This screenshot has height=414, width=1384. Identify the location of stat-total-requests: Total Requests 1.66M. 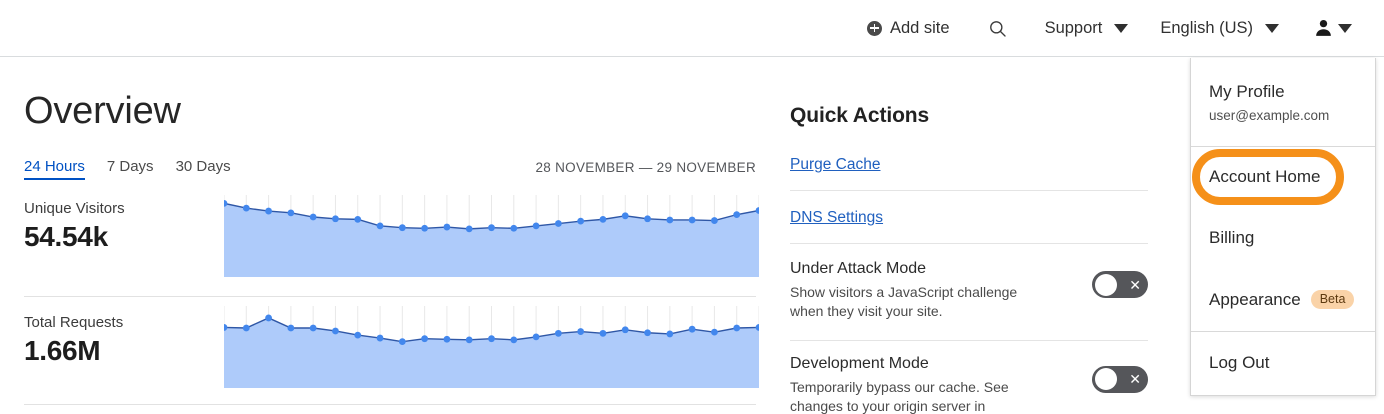
(393, 342).